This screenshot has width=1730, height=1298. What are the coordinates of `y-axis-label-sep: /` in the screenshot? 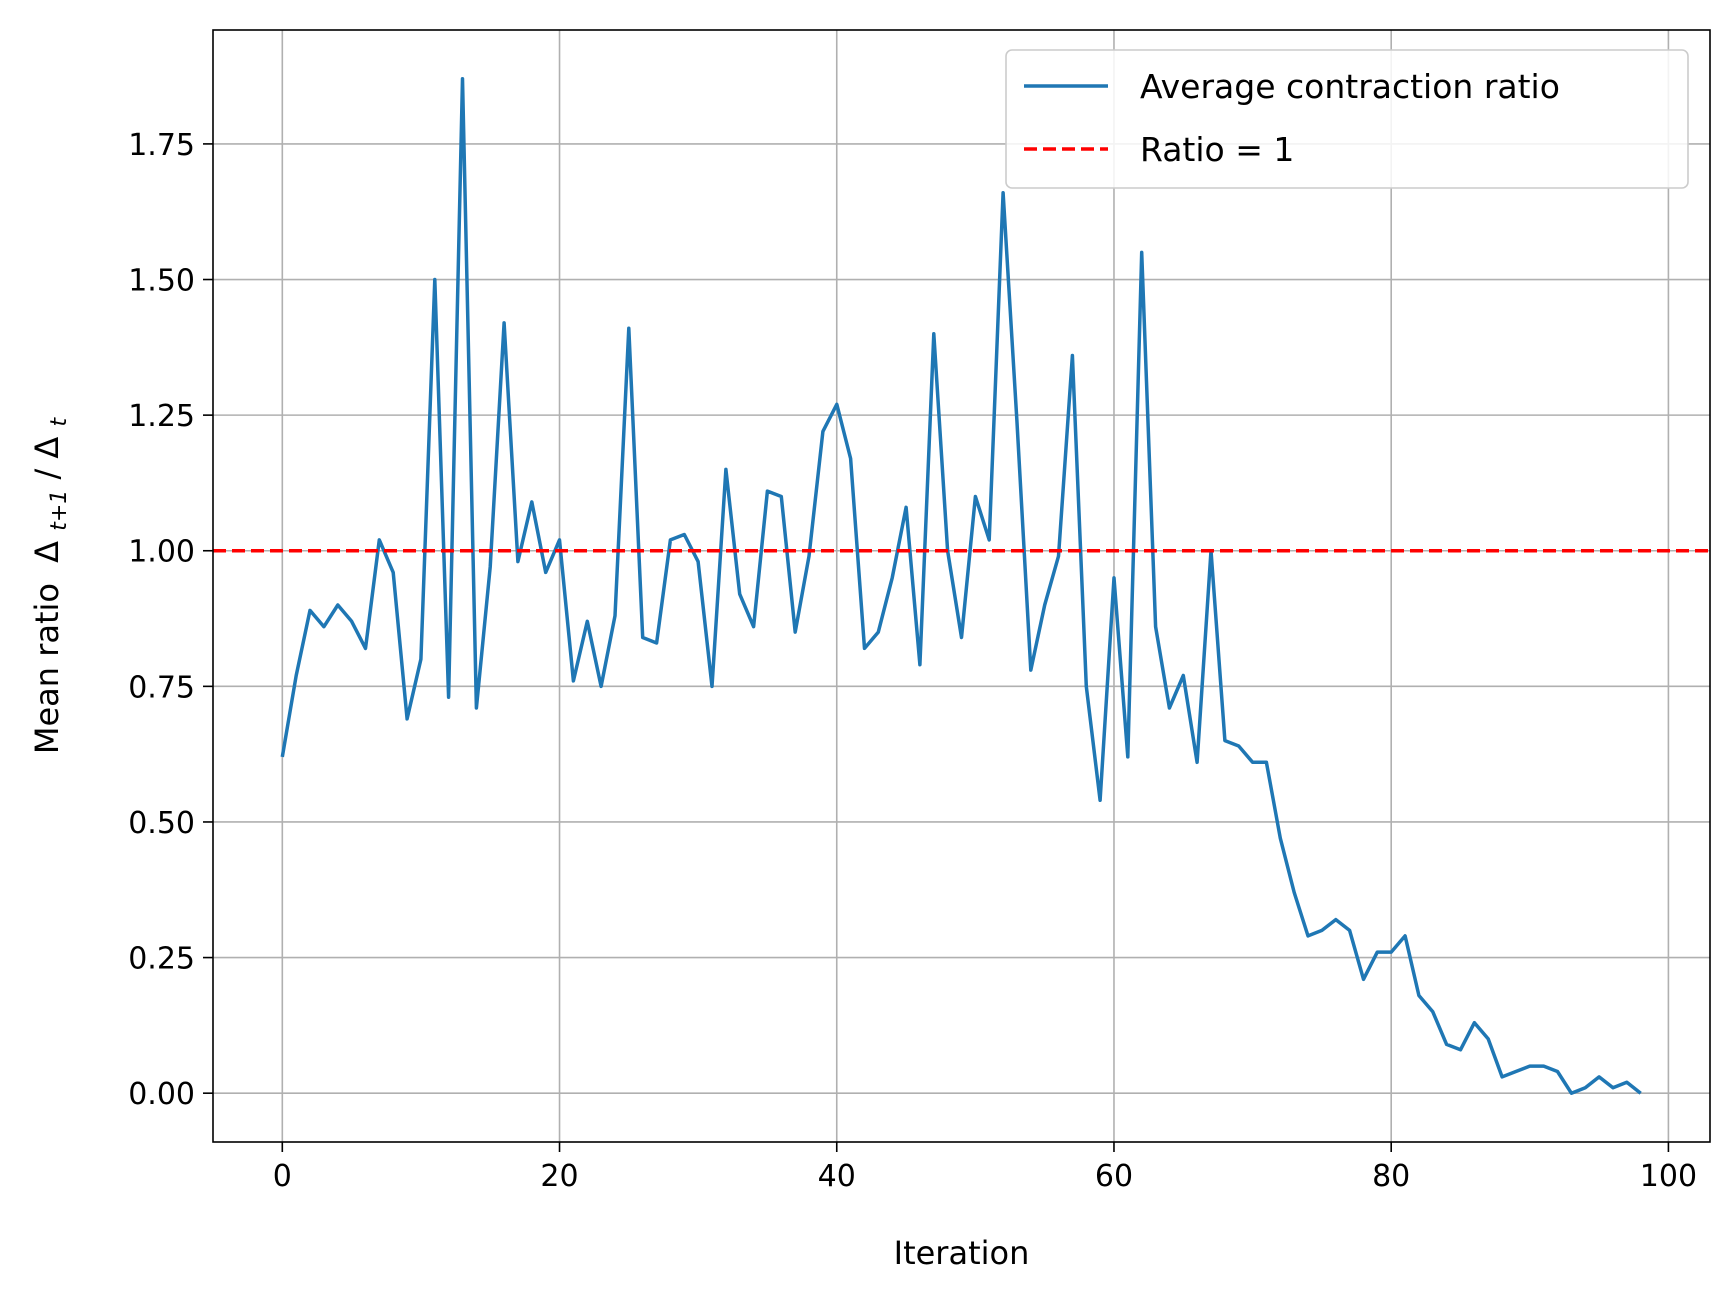 It's located at (47, 474).